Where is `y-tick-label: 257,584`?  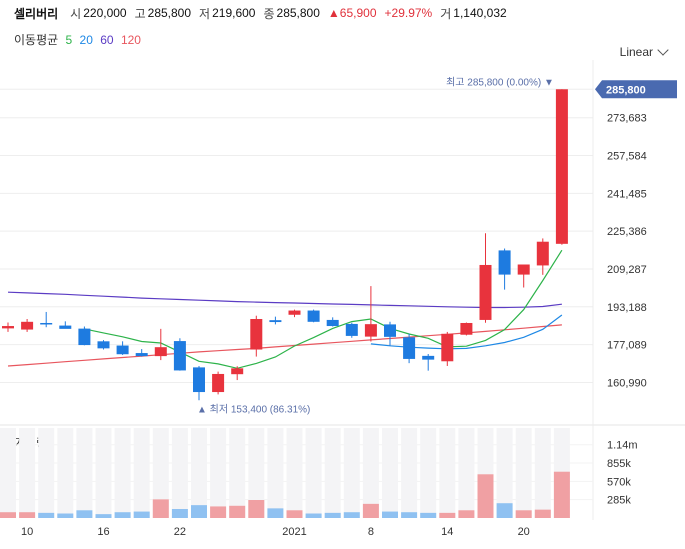
y-tick-label: 257,584 is located at coordinates (627, 157).